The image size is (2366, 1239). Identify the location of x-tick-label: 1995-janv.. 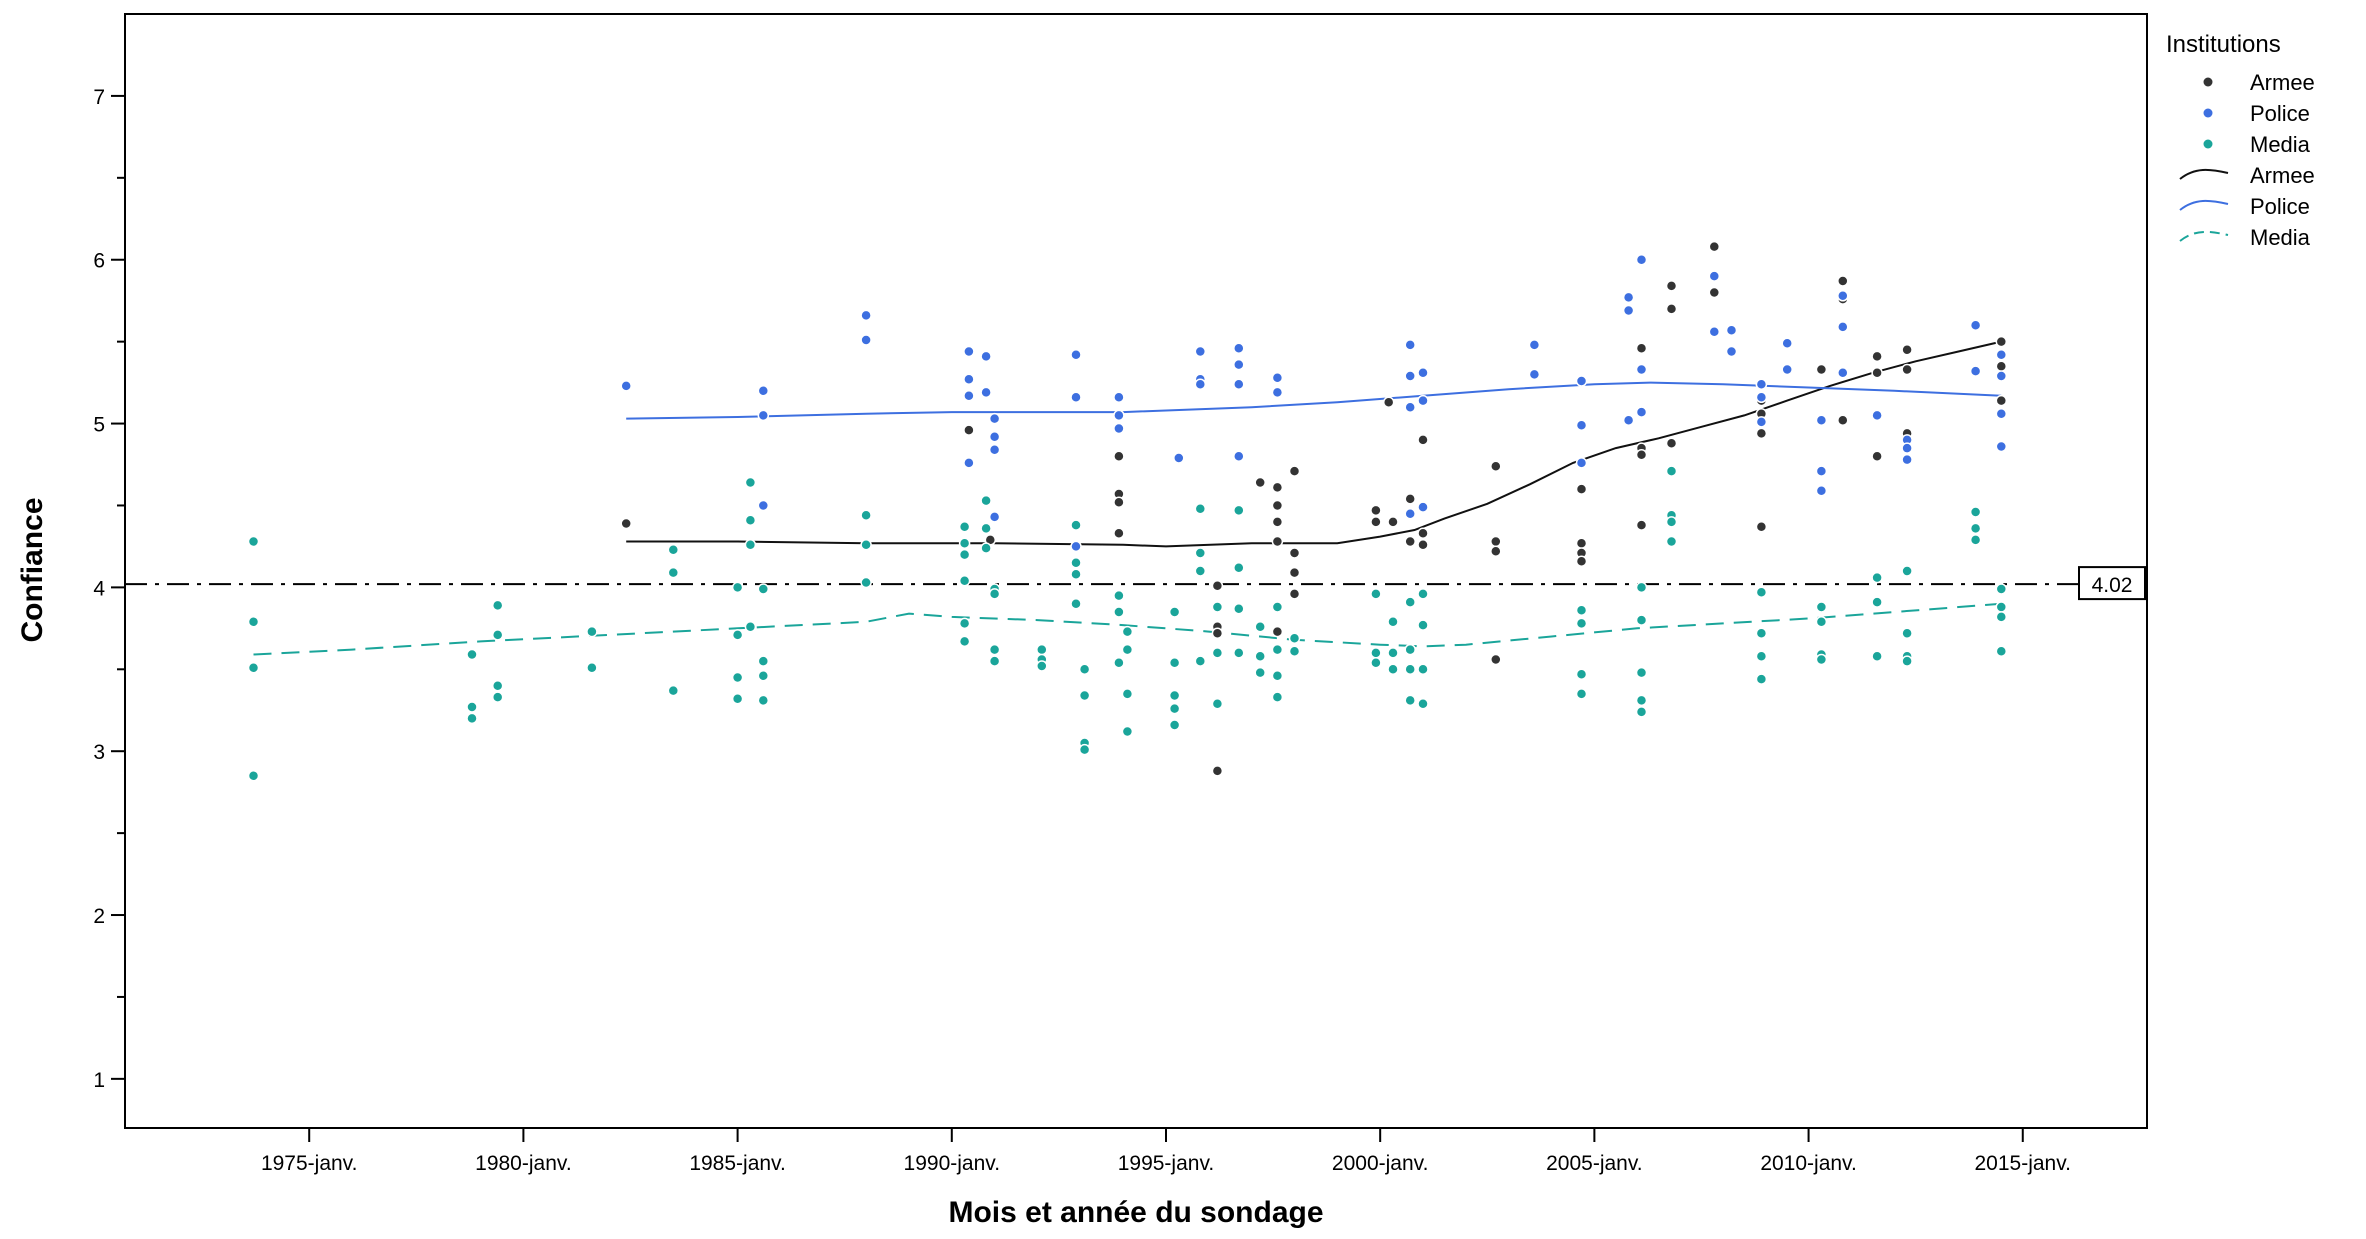
(1166, 1163).